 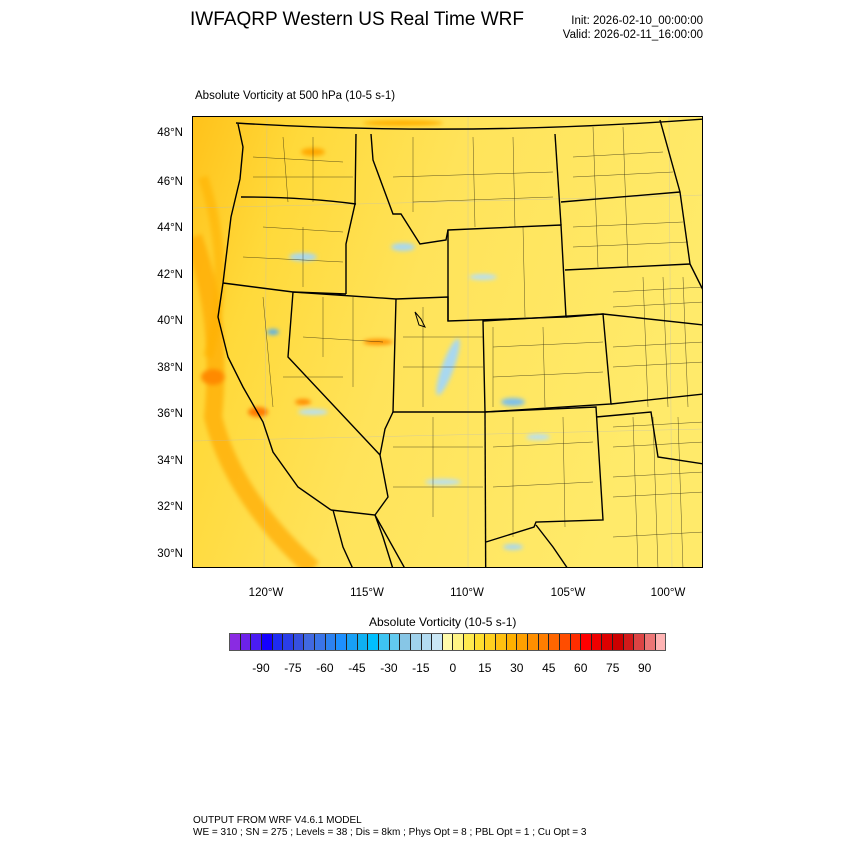 I want to click on plot-title: IWFAQRP Western US Real Time WRF, so click(x=357, y=19).